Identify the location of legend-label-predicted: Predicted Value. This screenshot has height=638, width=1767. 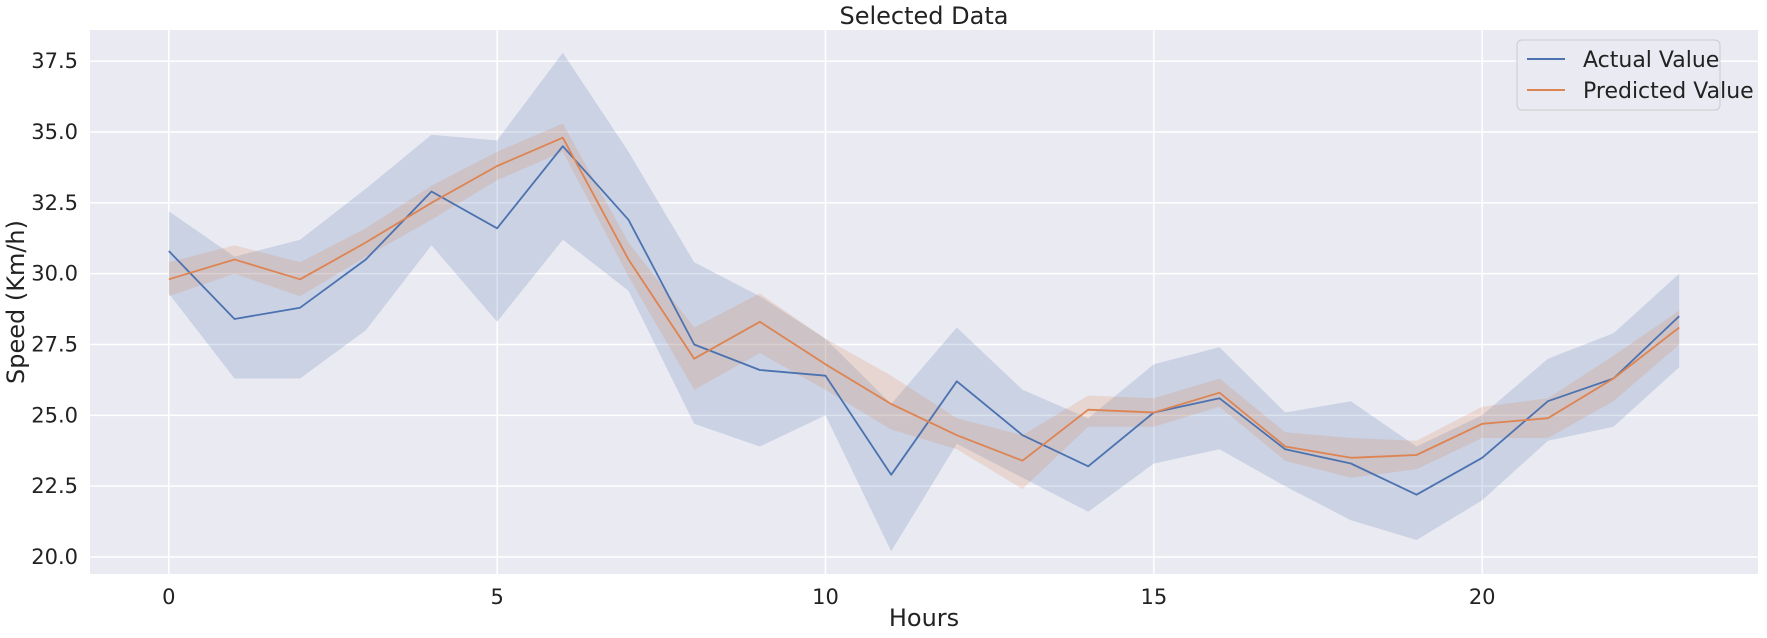
(1668, 91).